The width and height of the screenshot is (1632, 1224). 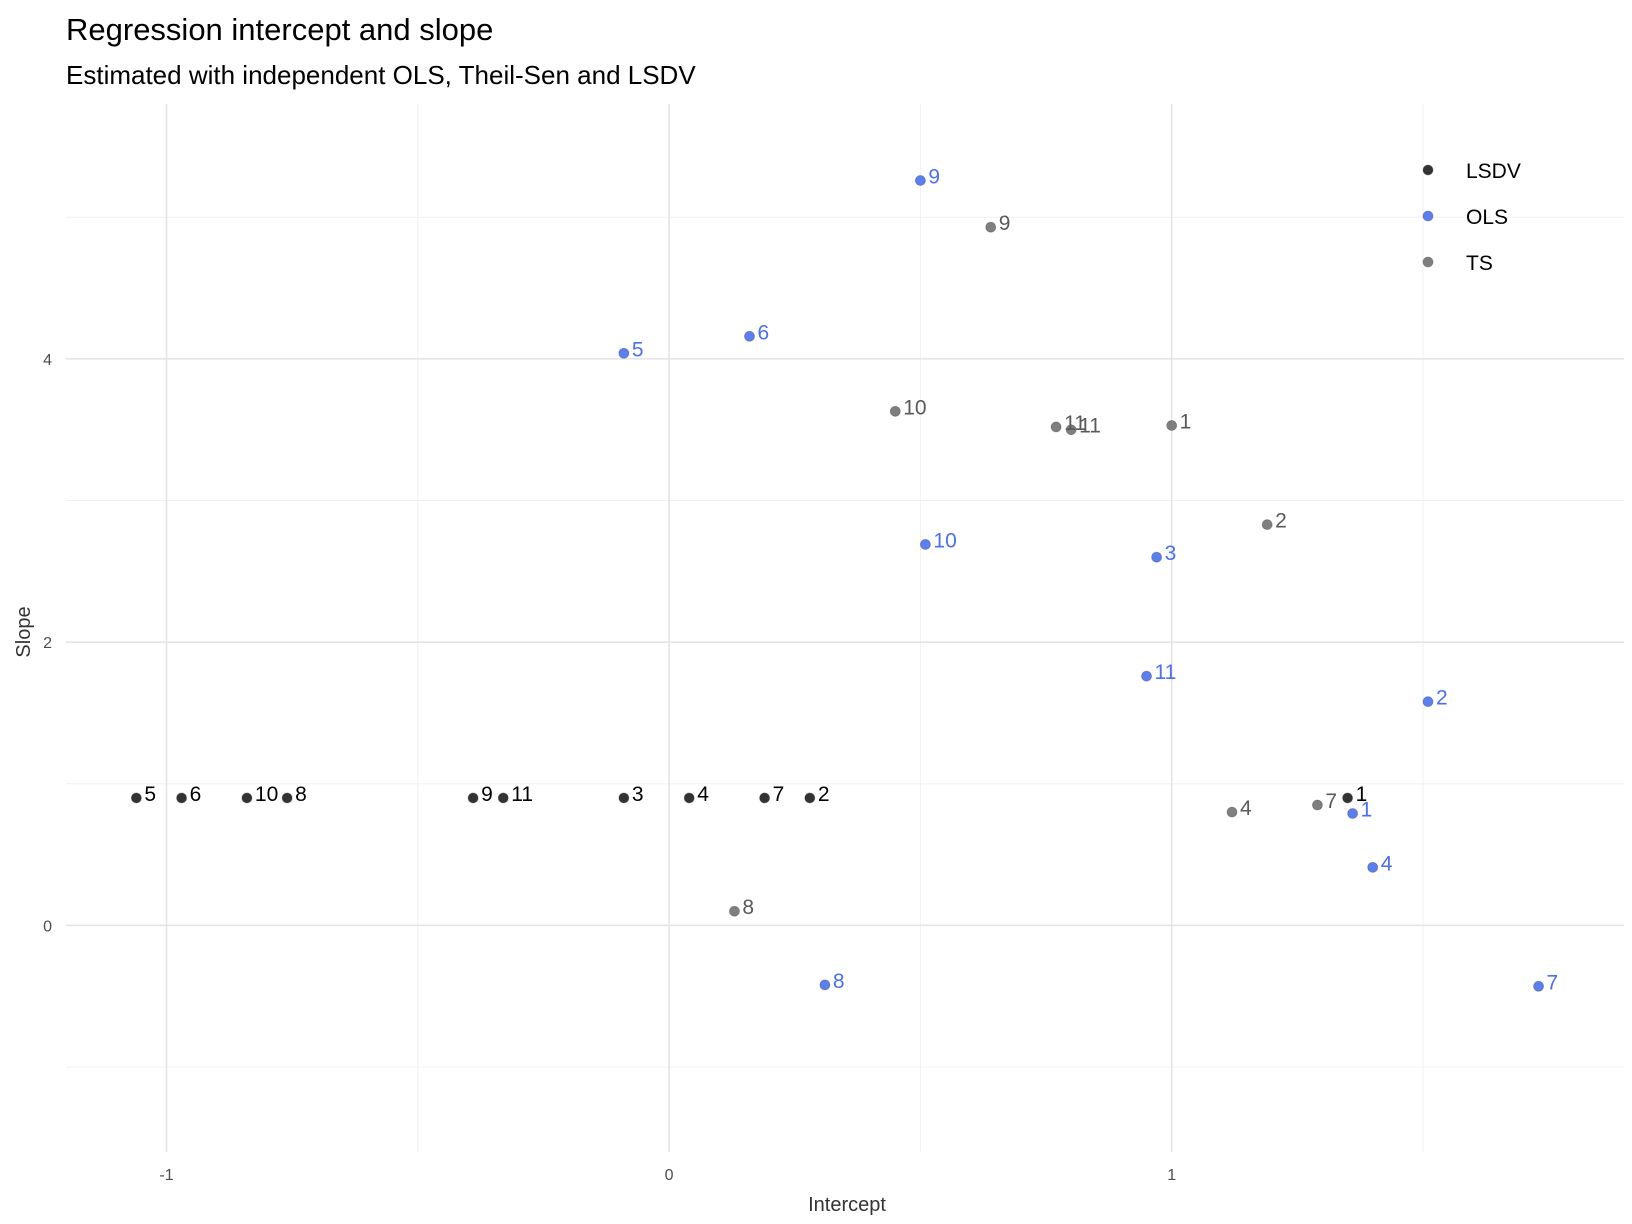 I want to click on y-axis-title: Slope, so click(x=24, y=631).